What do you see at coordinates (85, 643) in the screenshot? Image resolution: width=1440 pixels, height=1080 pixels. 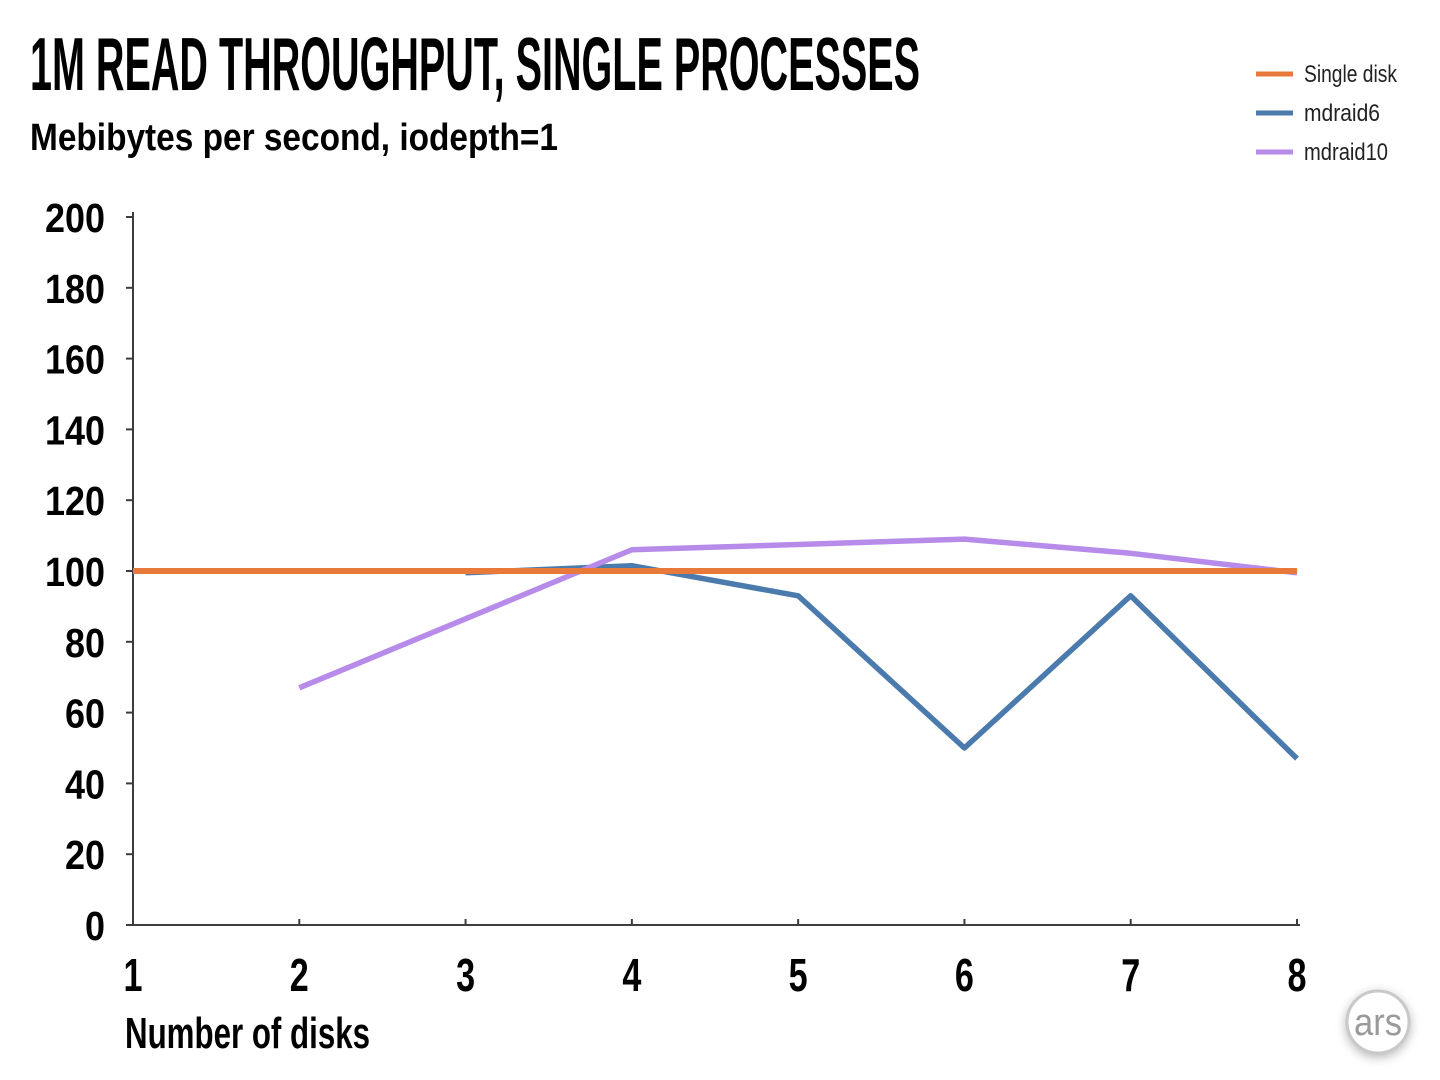 I see `y-tick-label: 80` at bounding box center [85, 643].